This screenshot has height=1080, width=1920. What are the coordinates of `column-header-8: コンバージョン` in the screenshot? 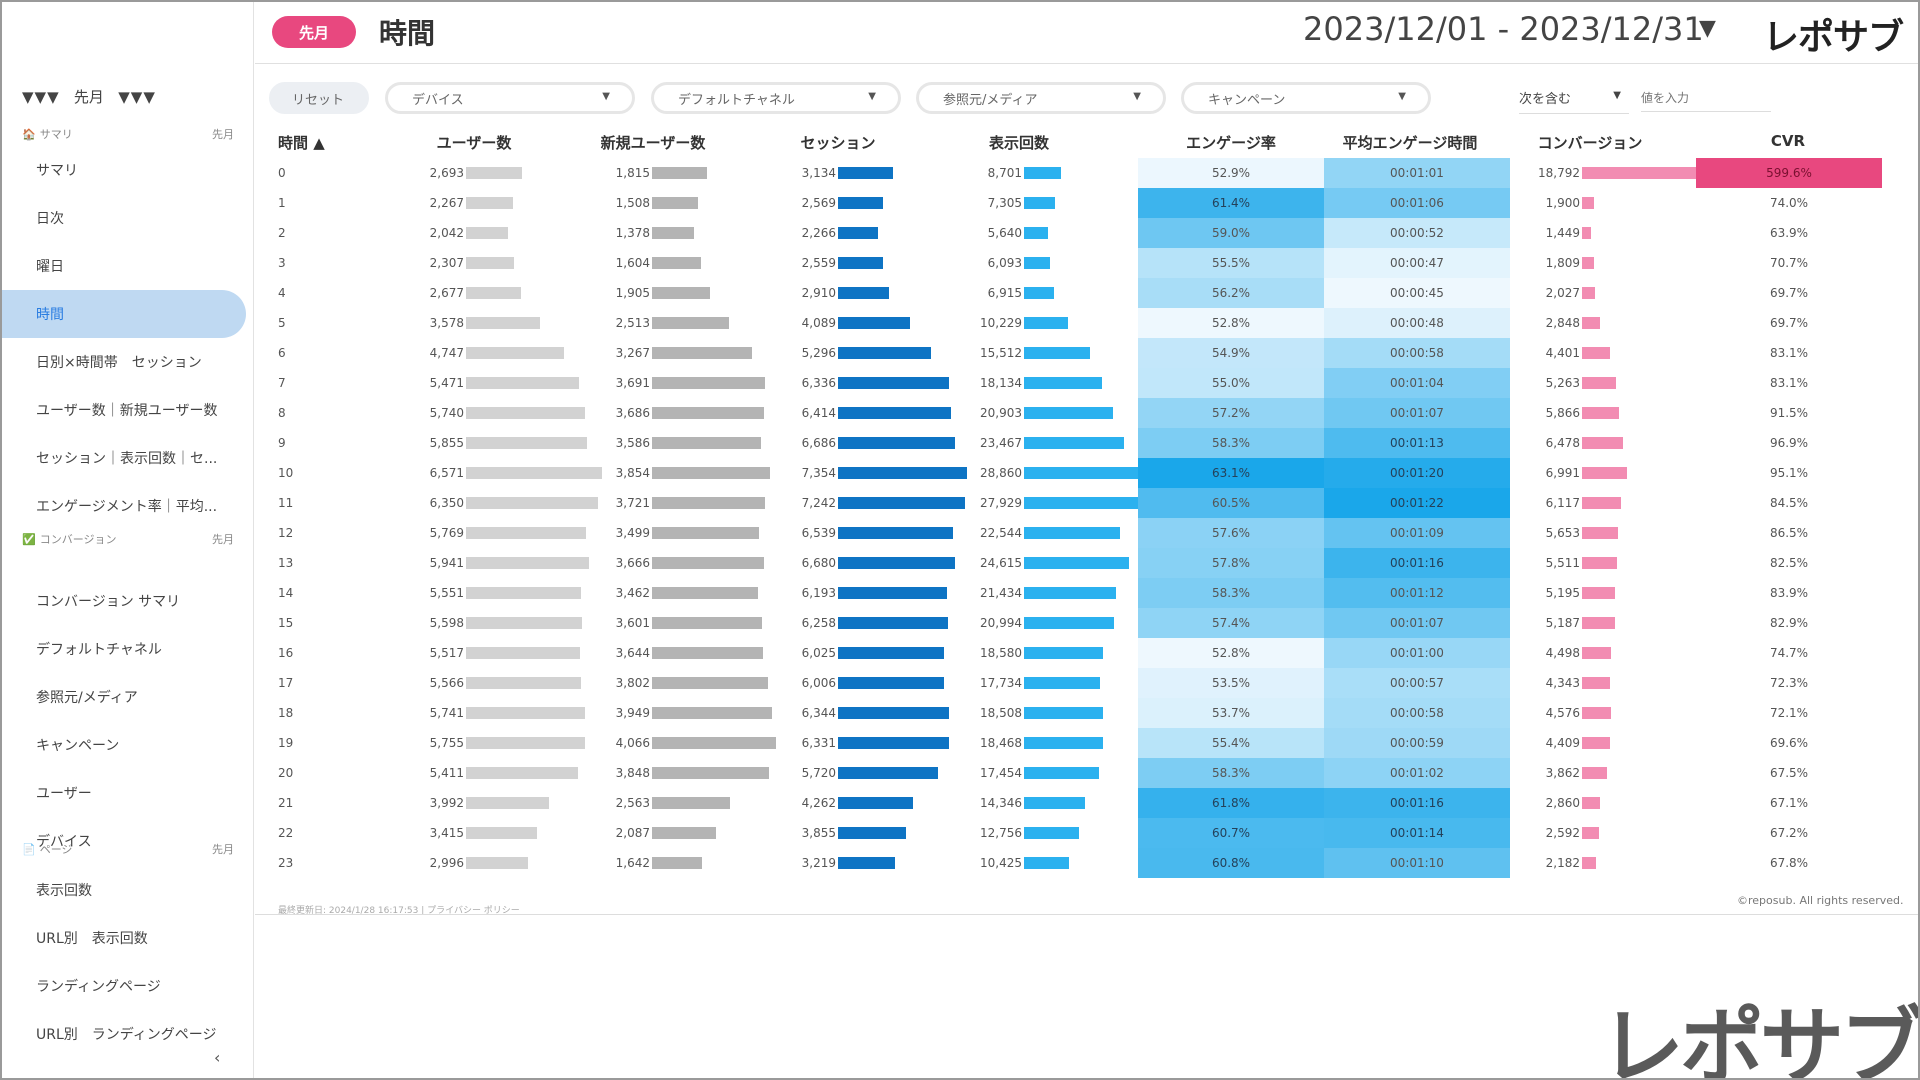 It's located at (1590, 143).